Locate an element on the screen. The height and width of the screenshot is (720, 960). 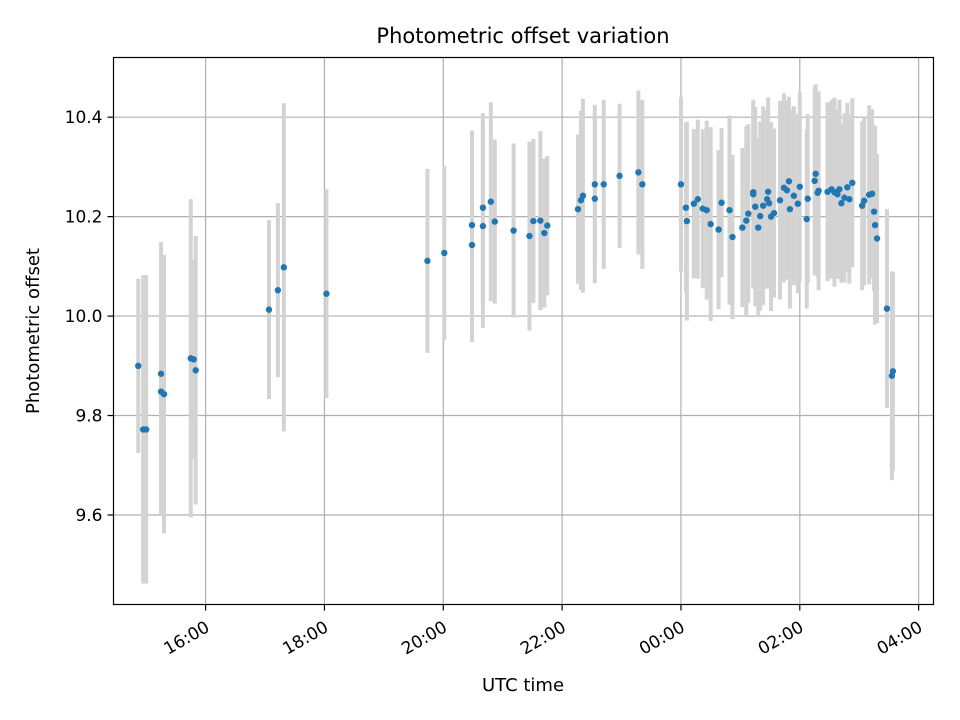
y-tick-label: 10.4 is located at coordinates (84, 118).